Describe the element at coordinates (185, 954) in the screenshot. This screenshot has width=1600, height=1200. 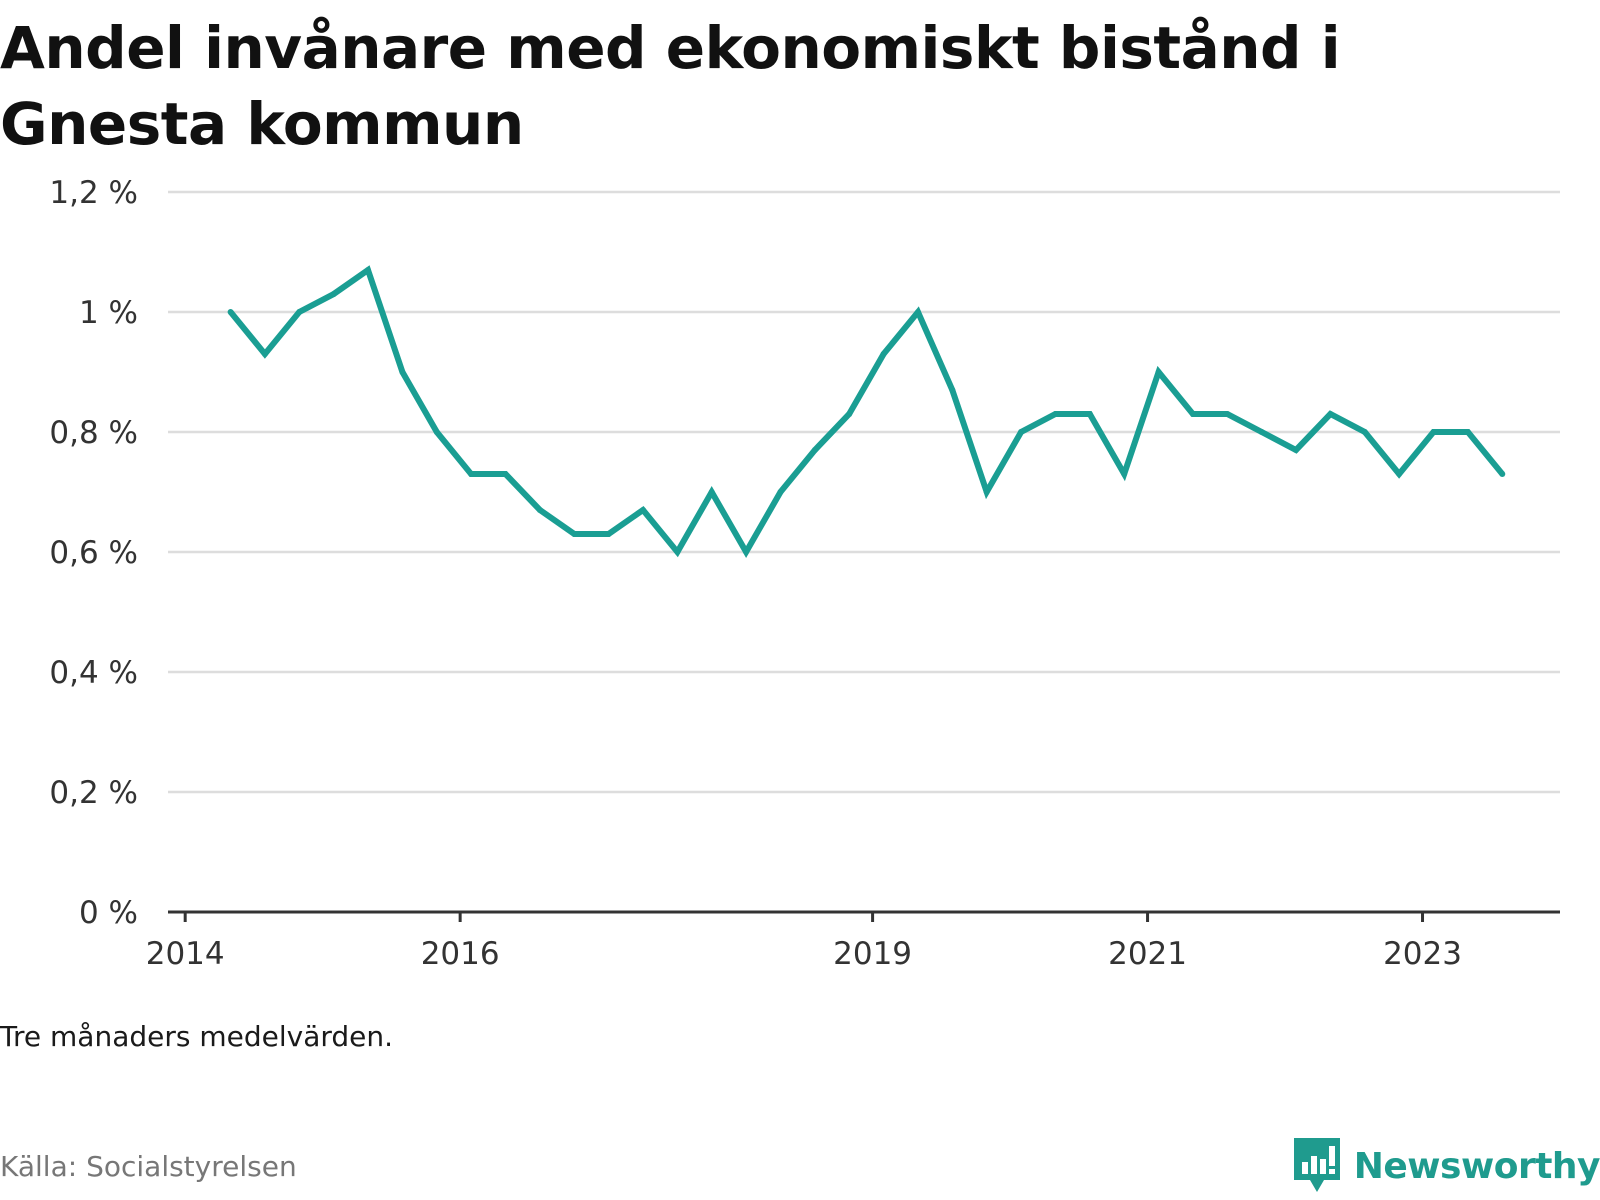
I see `x-tick-label: 2014` at that location.